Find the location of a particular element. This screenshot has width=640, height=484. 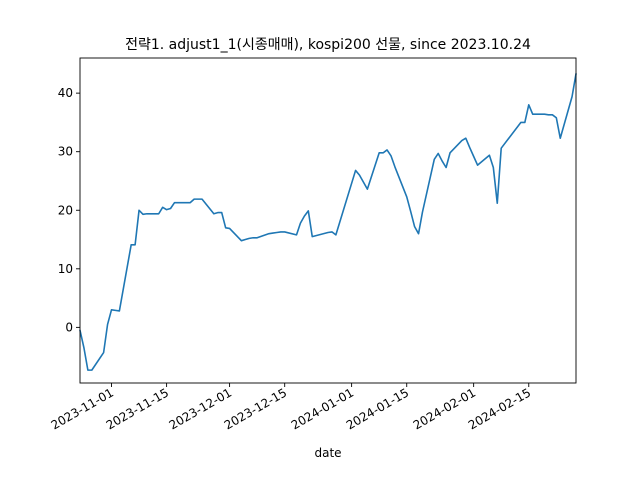

x-axis-label: date is located at coordinates (327, 453).